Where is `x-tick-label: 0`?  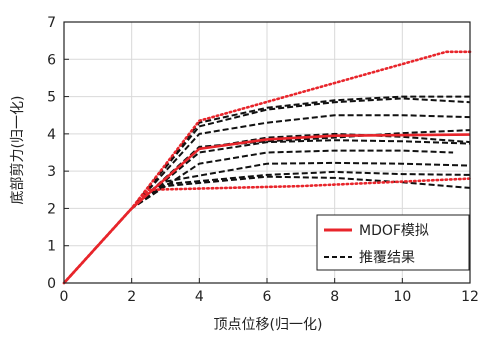
x-tick-label: 0 is located at coordinates (64, 297).